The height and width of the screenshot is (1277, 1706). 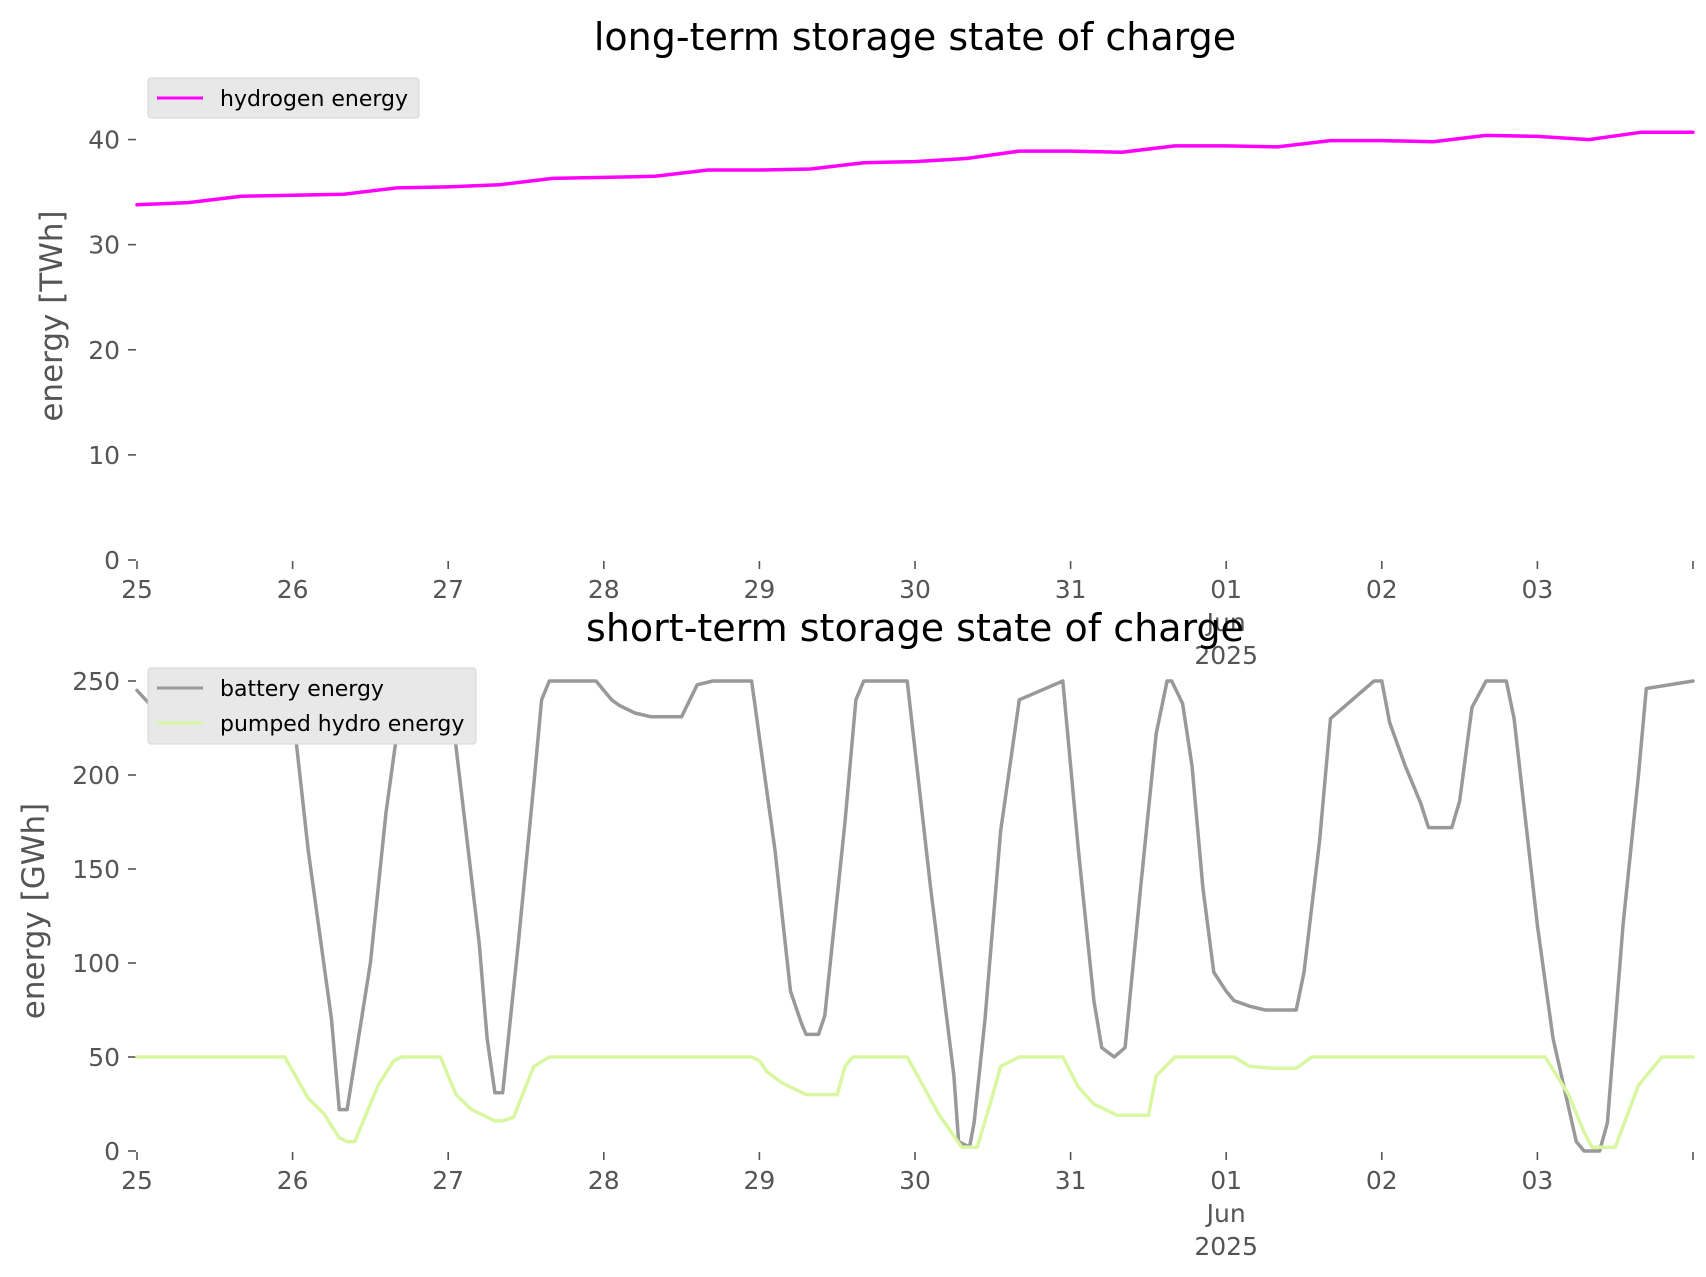 What do you see at coordinates (96, 681) in the screenshot?
I see `y-tick-label: 250` at bounding box center [96, 681].